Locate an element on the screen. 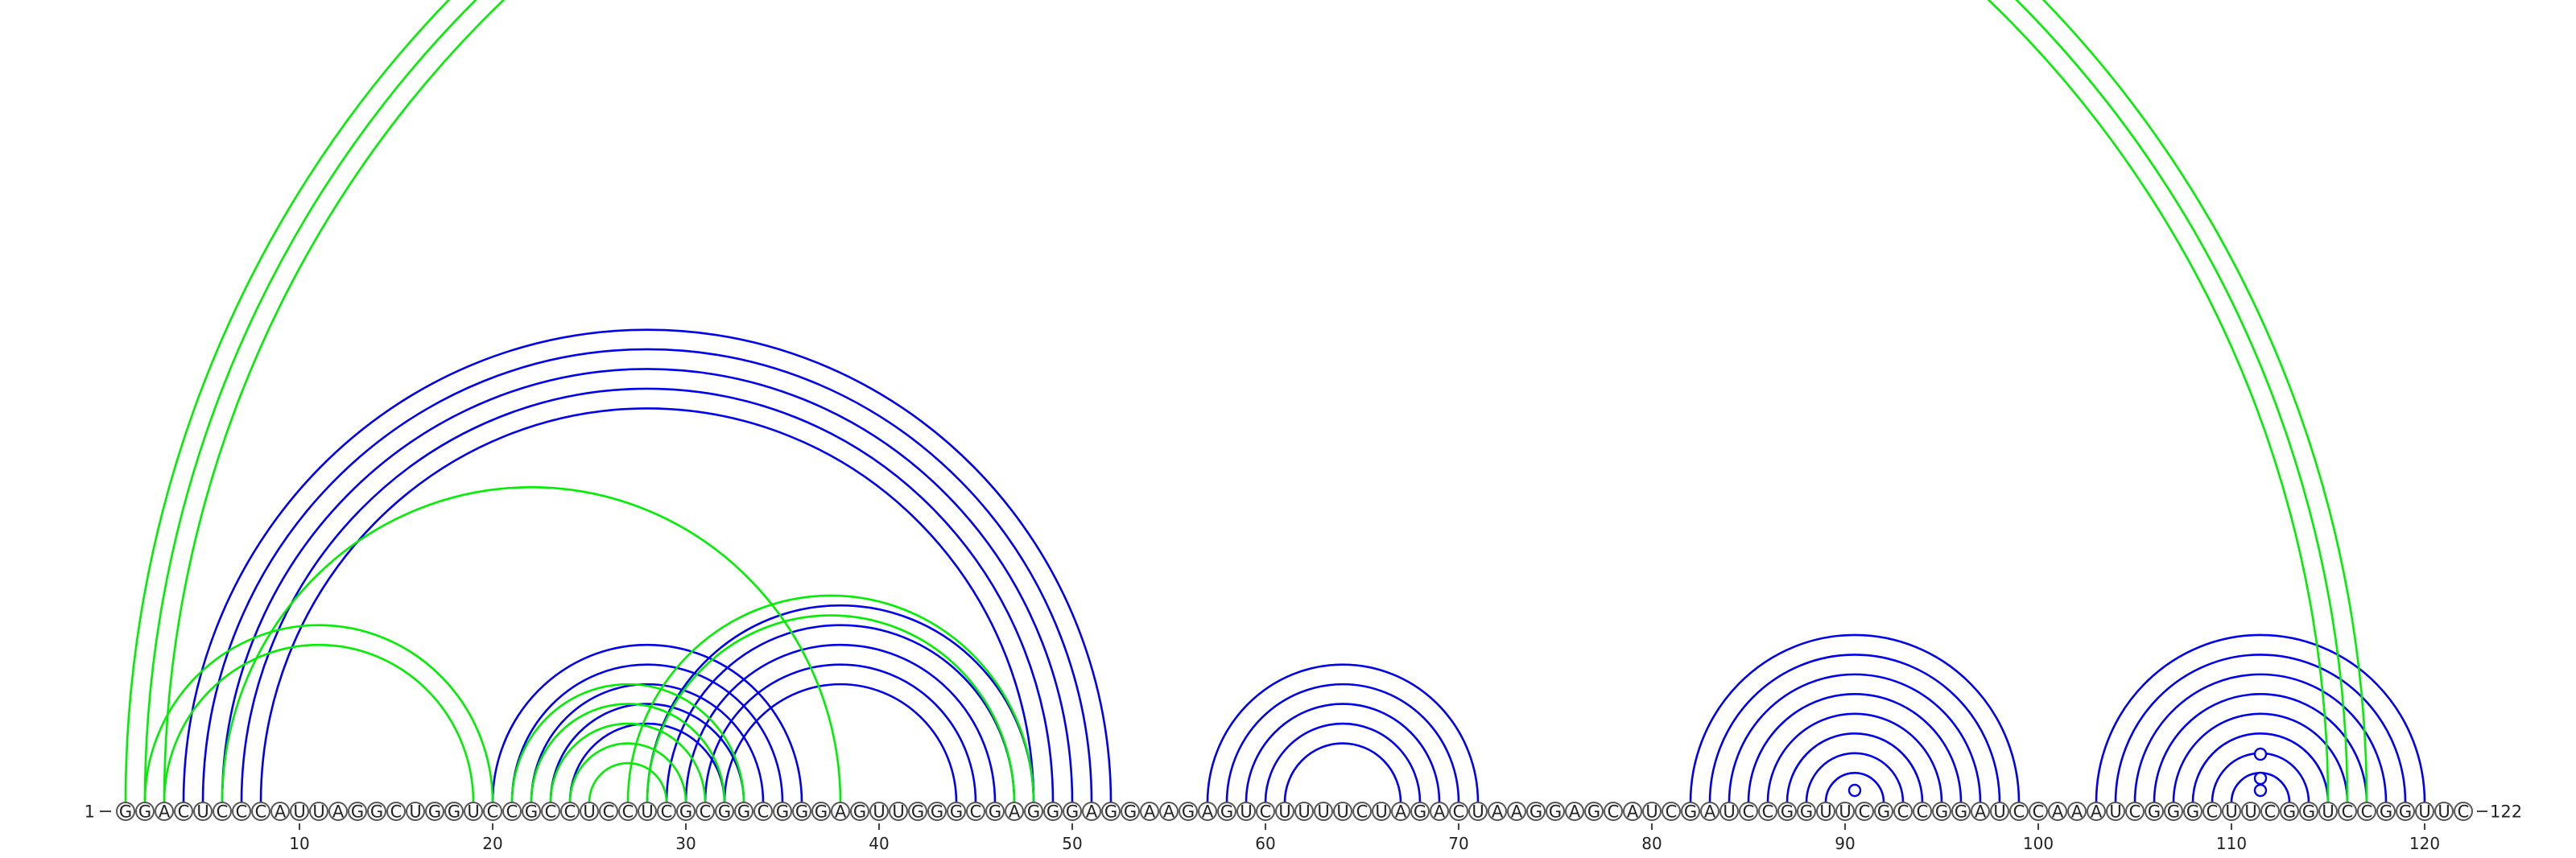 The width and height of the screenshot is (2576, 858). tick-label: 70 is located at coordinates (1458, 844).